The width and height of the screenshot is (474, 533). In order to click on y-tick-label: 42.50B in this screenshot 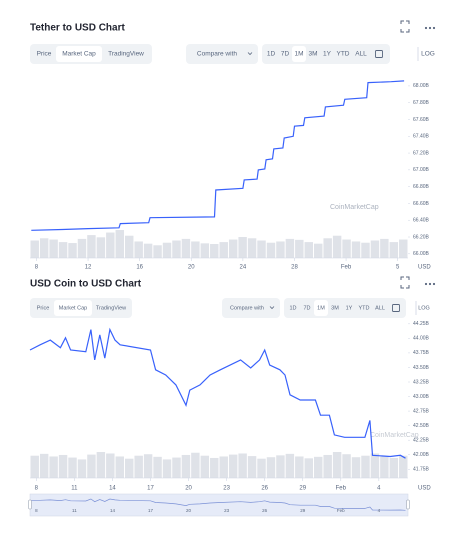, I will do `click(421, 426)`.